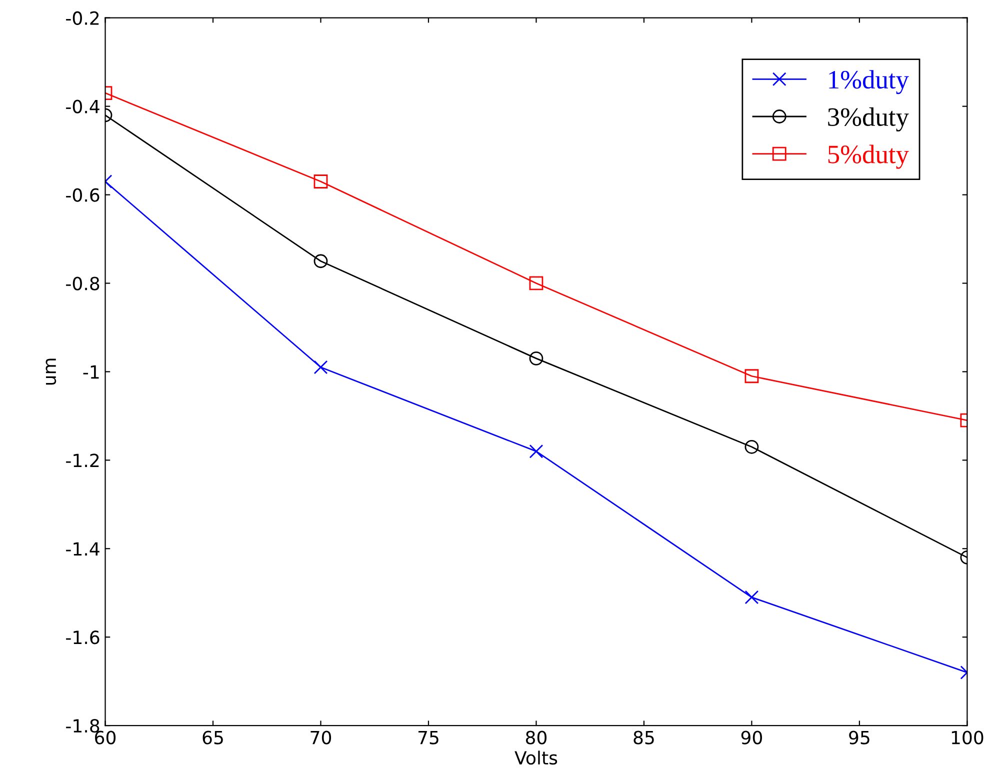  What do you see at coordinates (751, 737) in the screenshot?
I see `x-tick-label: 90` at bounding box center [751, 737].